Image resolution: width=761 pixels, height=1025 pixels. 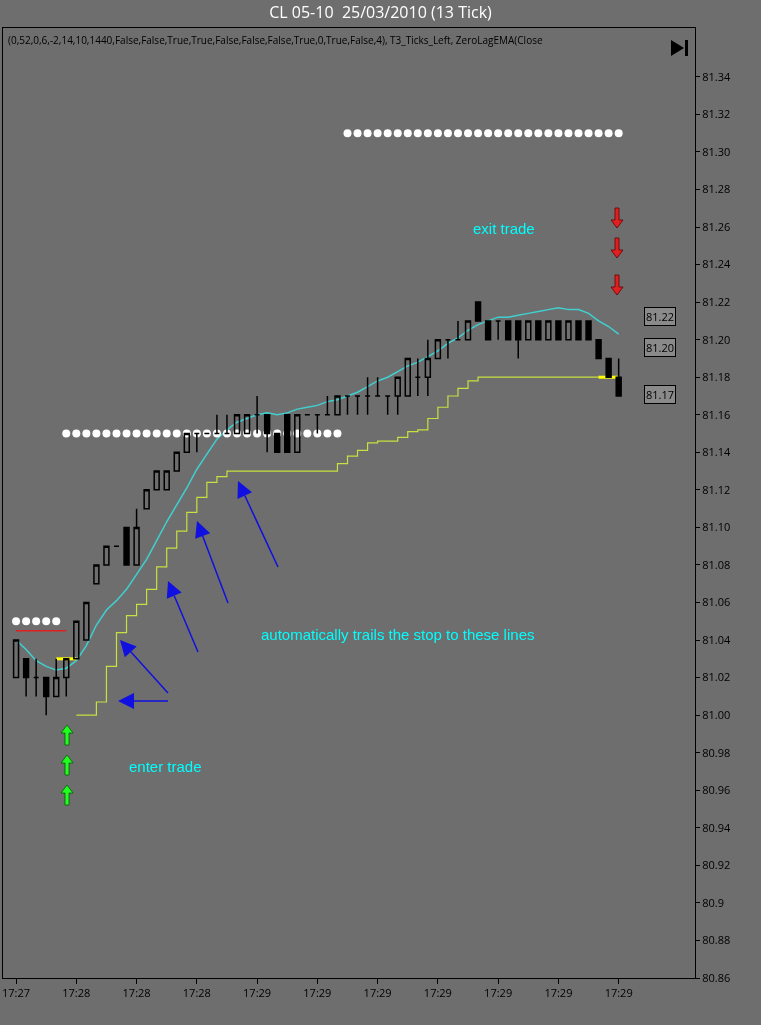 What do you see at coordinates (716, 189) in the screenshot?
I see `y-tick-label: 81.28` at bounding box center [716, 189].